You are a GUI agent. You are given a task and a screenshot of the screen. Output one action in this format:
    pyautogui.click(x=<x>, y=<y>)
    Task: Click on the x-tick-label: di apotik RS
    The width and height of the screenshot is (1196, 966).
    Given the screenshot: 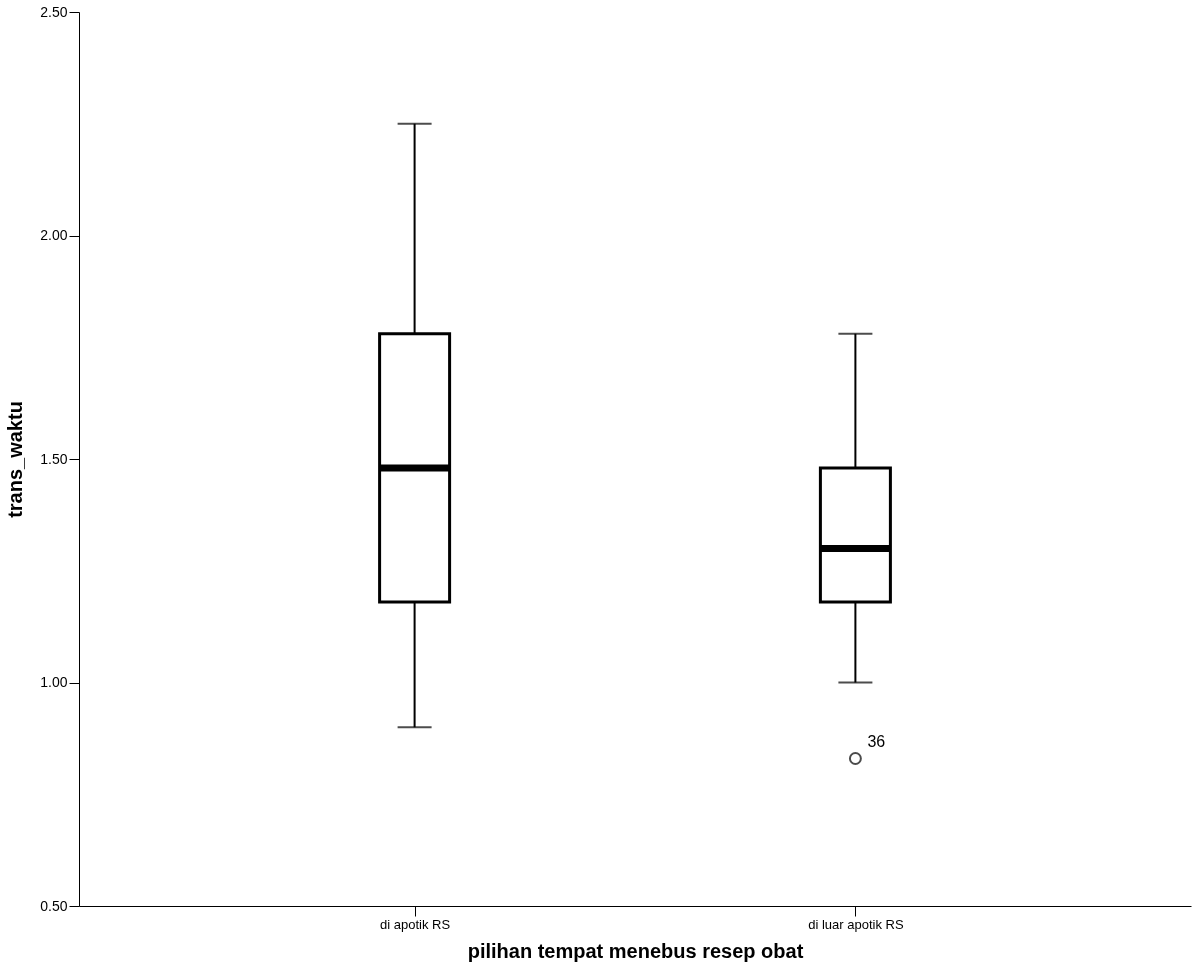 What is the action you would take?
    pyautogui.click(x=415, y=924)
    